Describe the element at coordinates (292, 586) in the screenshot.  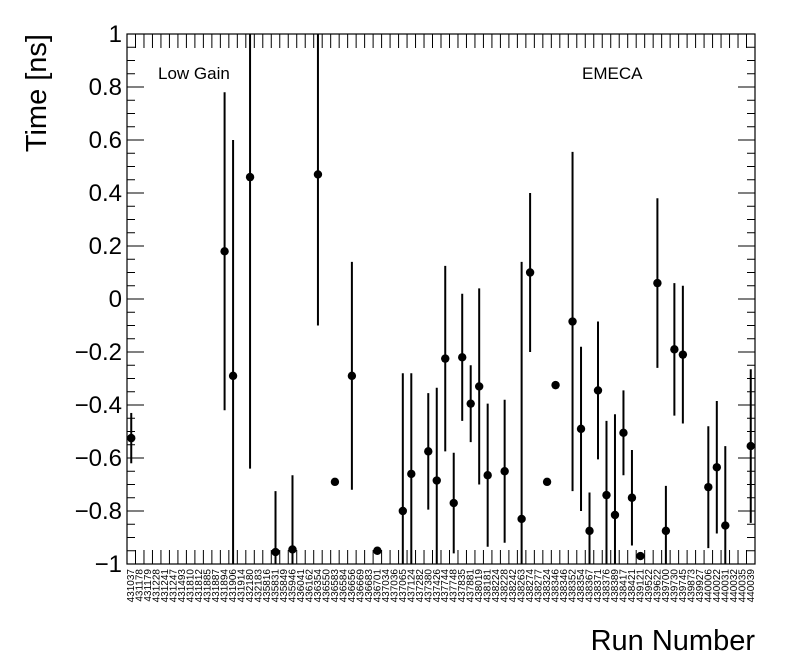
I see `x-tick-label: 435946` at that location.